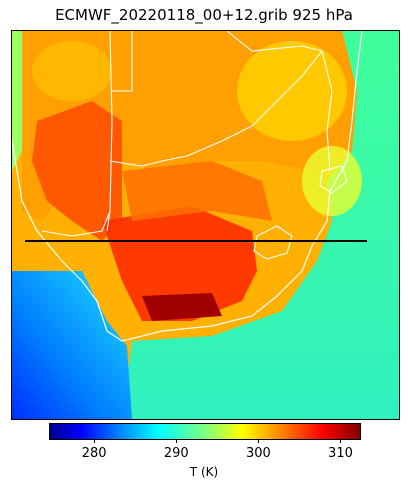 This screenshot has height=491, width=408. Describe the element at coordinates (76, 223) in the screenshot. I see `border-orange-river` at that location.